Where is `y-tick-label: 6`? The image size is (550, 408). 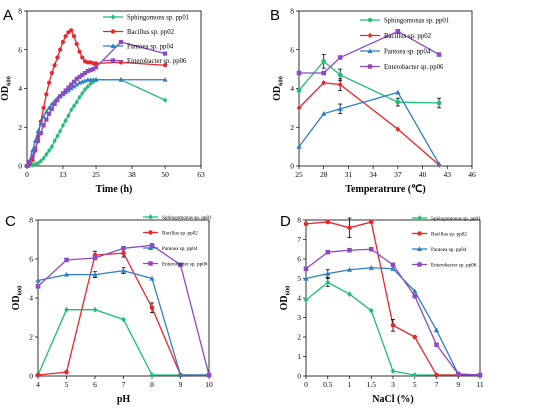 y-tick-label: 6 is located at coordinates (31, 259).